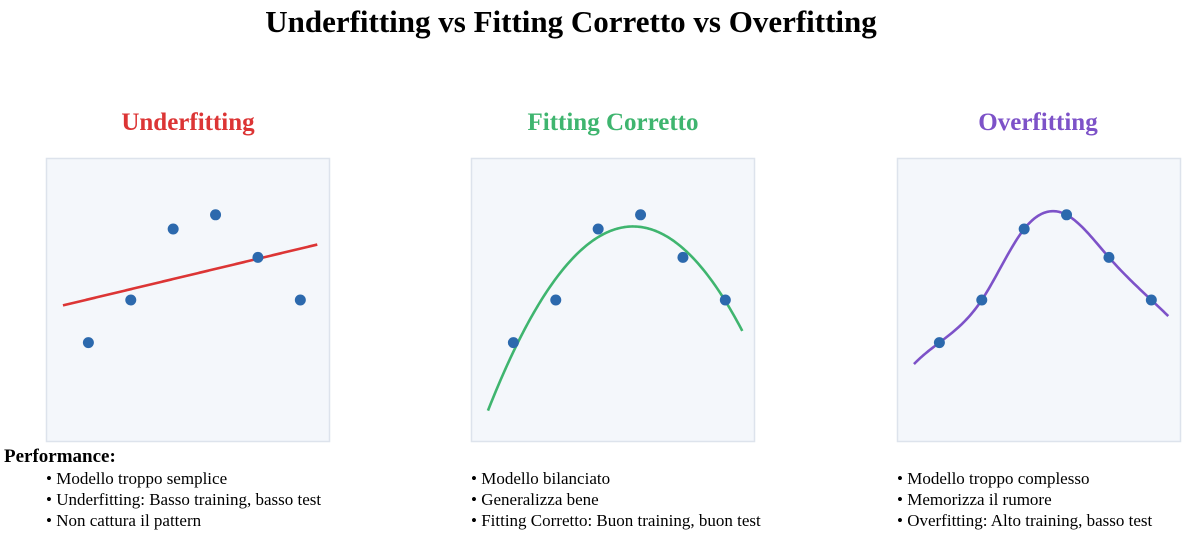  What do you see at coordinates (541, 478) in the screenshot?
I see `bullet-item: • Modello bilanciato` at bounding box center [541, 478].